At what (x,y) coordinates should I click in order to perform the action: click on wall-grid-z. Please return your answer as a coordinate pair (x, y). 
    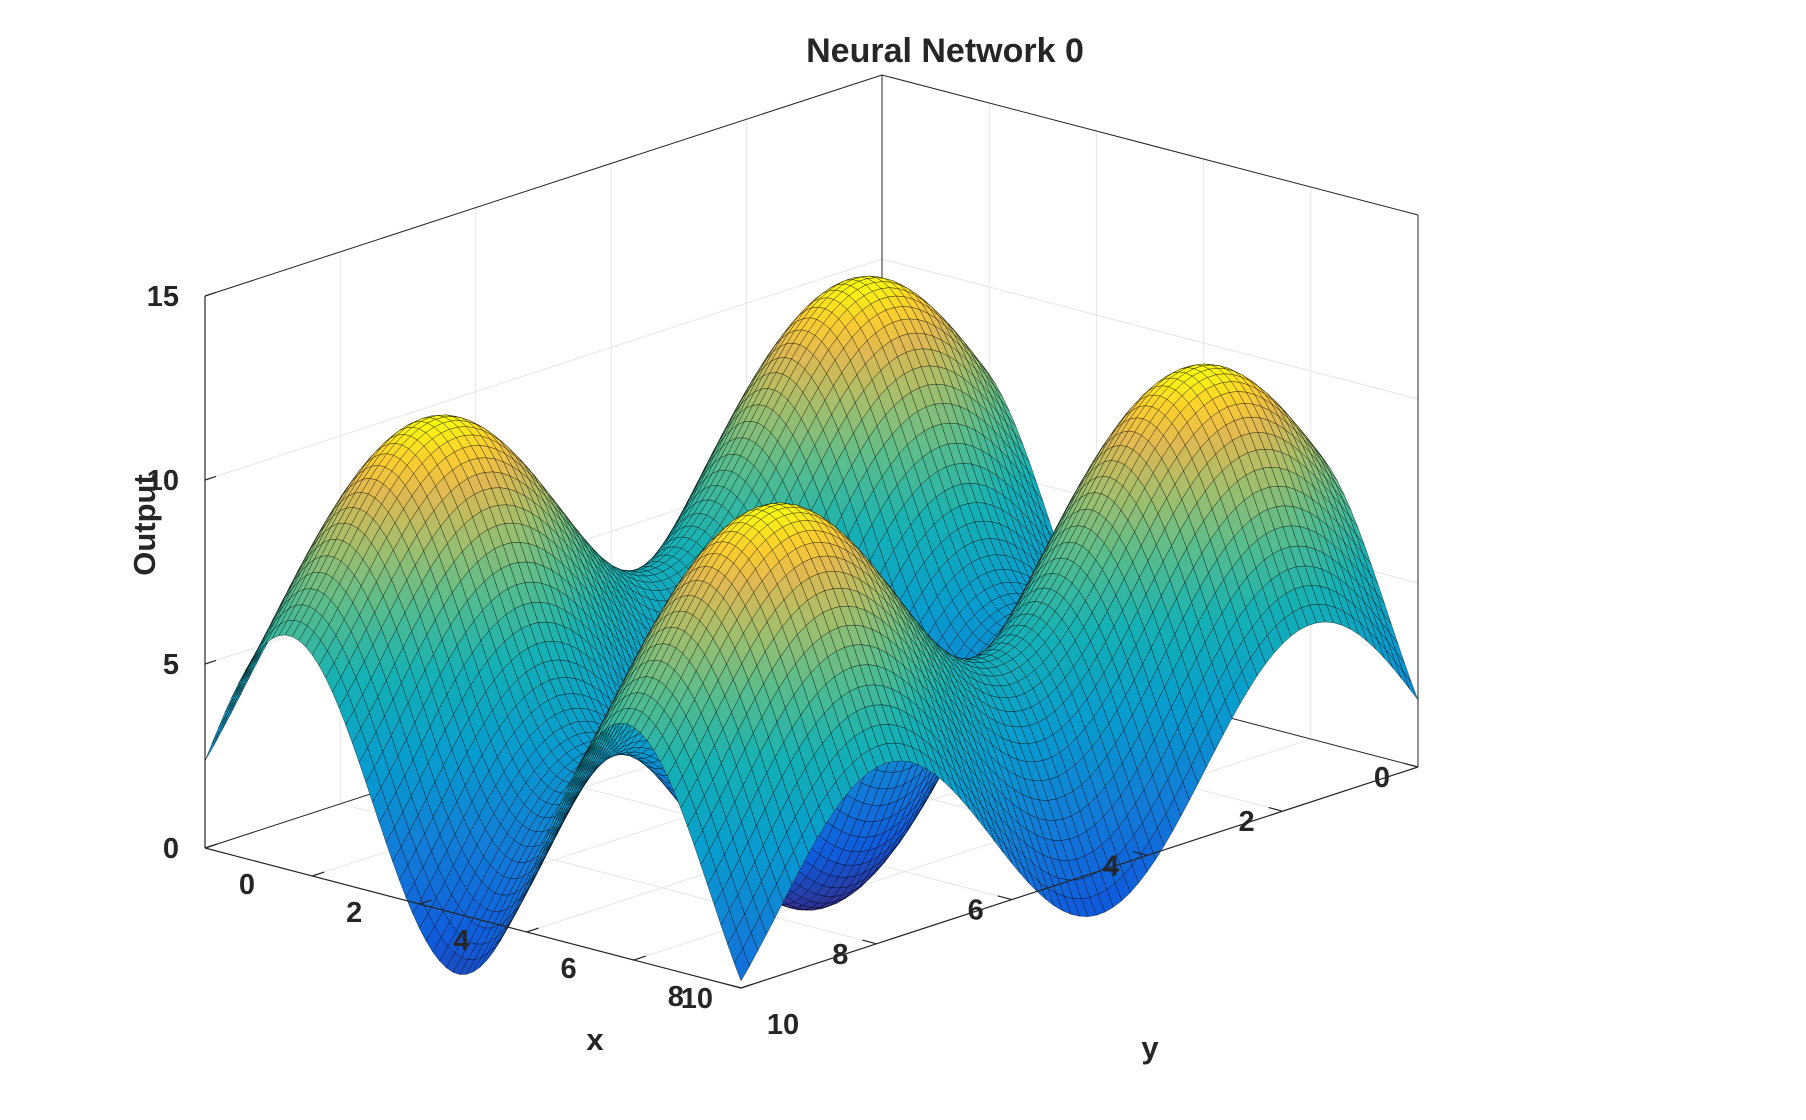
    Looking at the image, I should click on (811, 185).